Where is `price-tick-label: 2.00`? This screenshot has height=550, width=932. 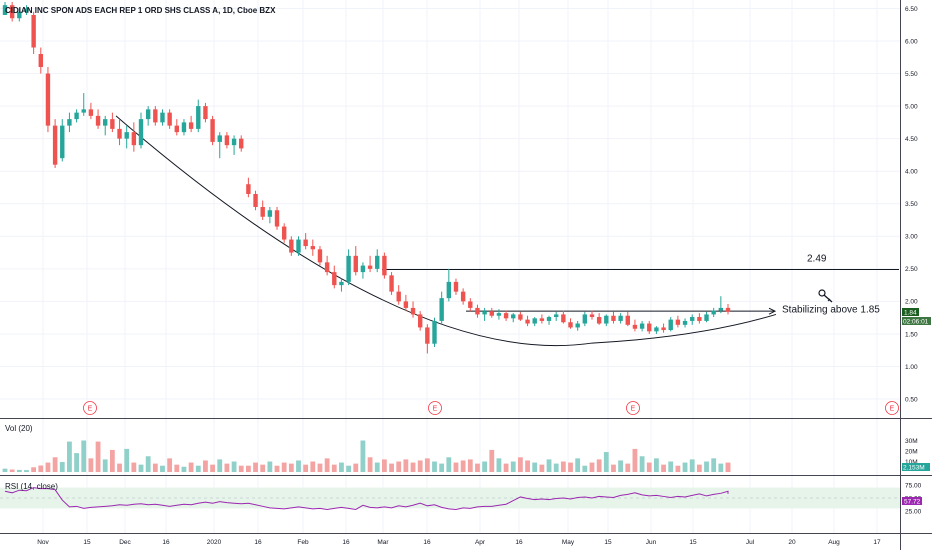
price-tick-label: 2.00 is located at coordinates (911, 302).